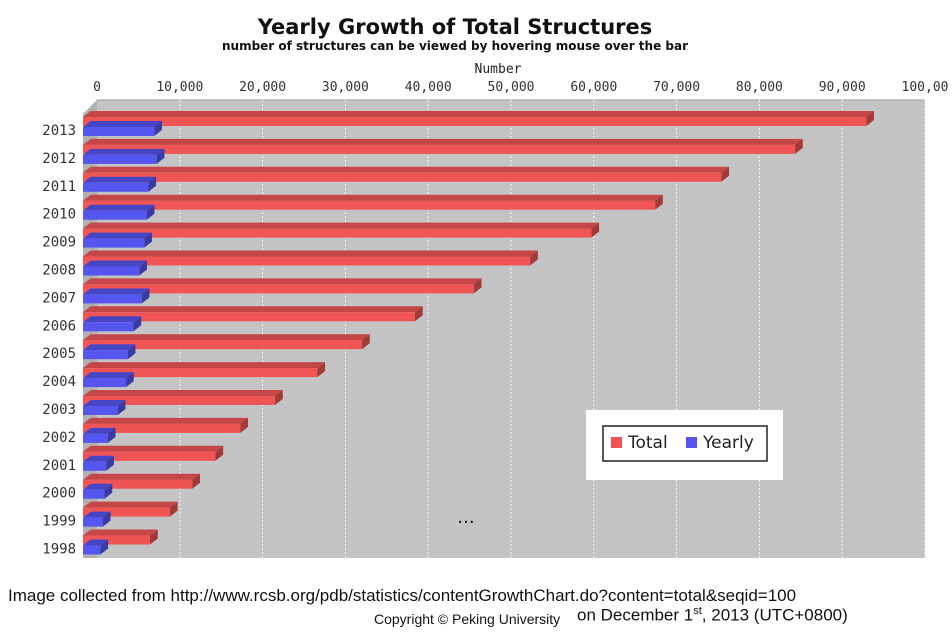 The image size is (952, 638). I want to click on bar-yearly-2004, so click(108, 380).